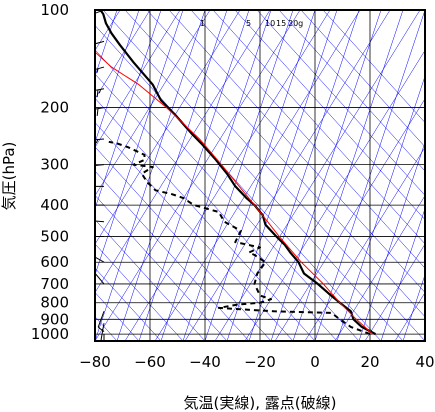 The width and height of the screenshot is (435, 412). Describe the element at coordinates (54, 205) in the screenshot. I see `y-tick-label: 400` at that location.